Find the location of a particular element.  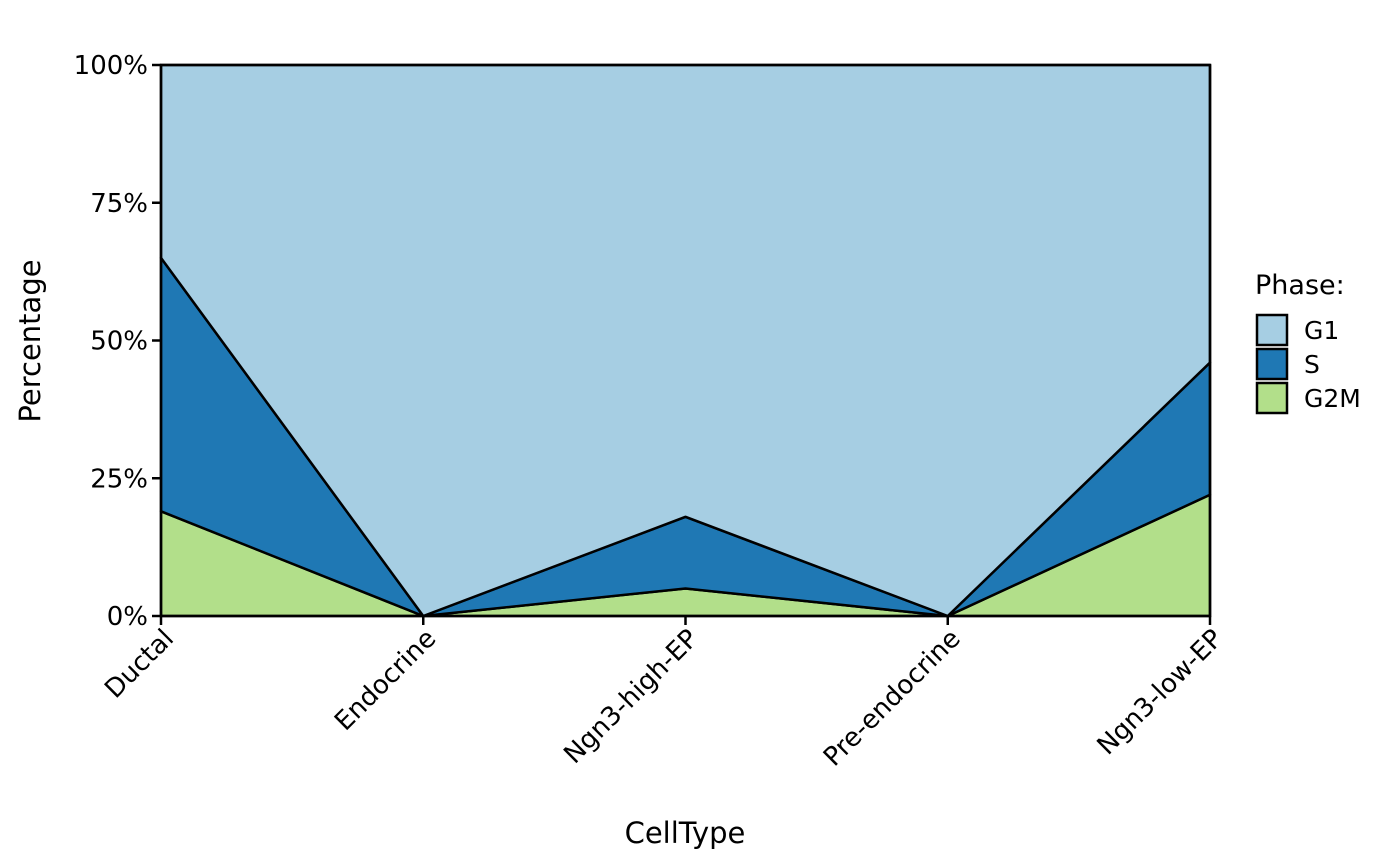

y-tick-label: 25% is located at coordinates (119, 479).